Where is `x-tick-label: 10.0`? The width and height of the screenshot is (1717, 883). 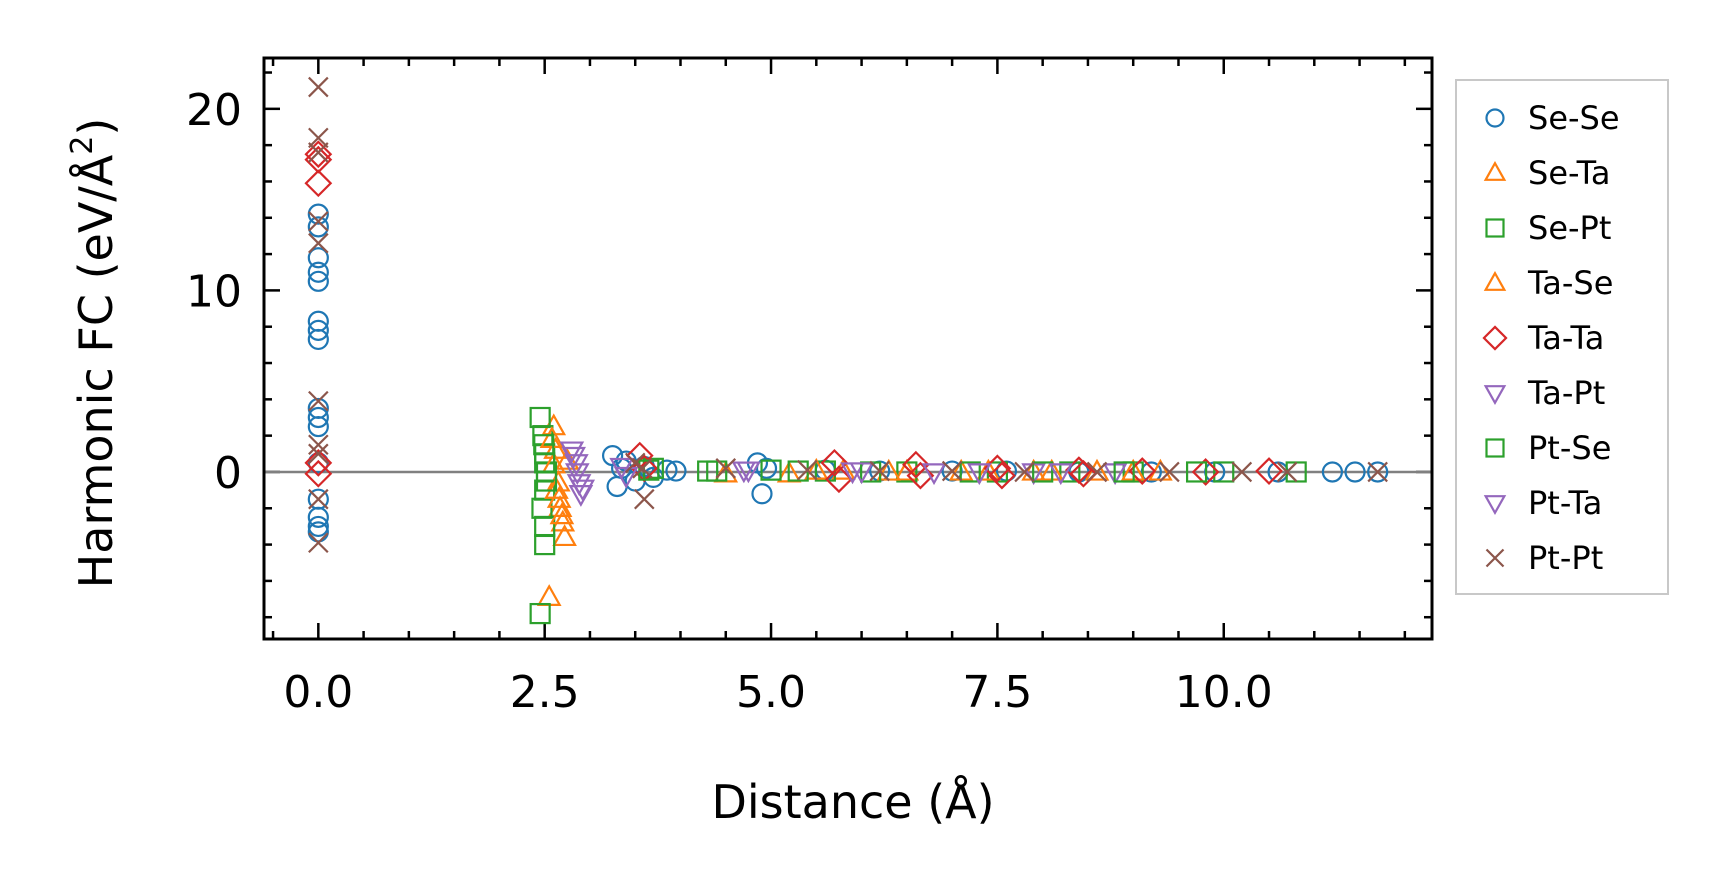 x-tick-label: 10.0 is located at coordinates (1224, 692).